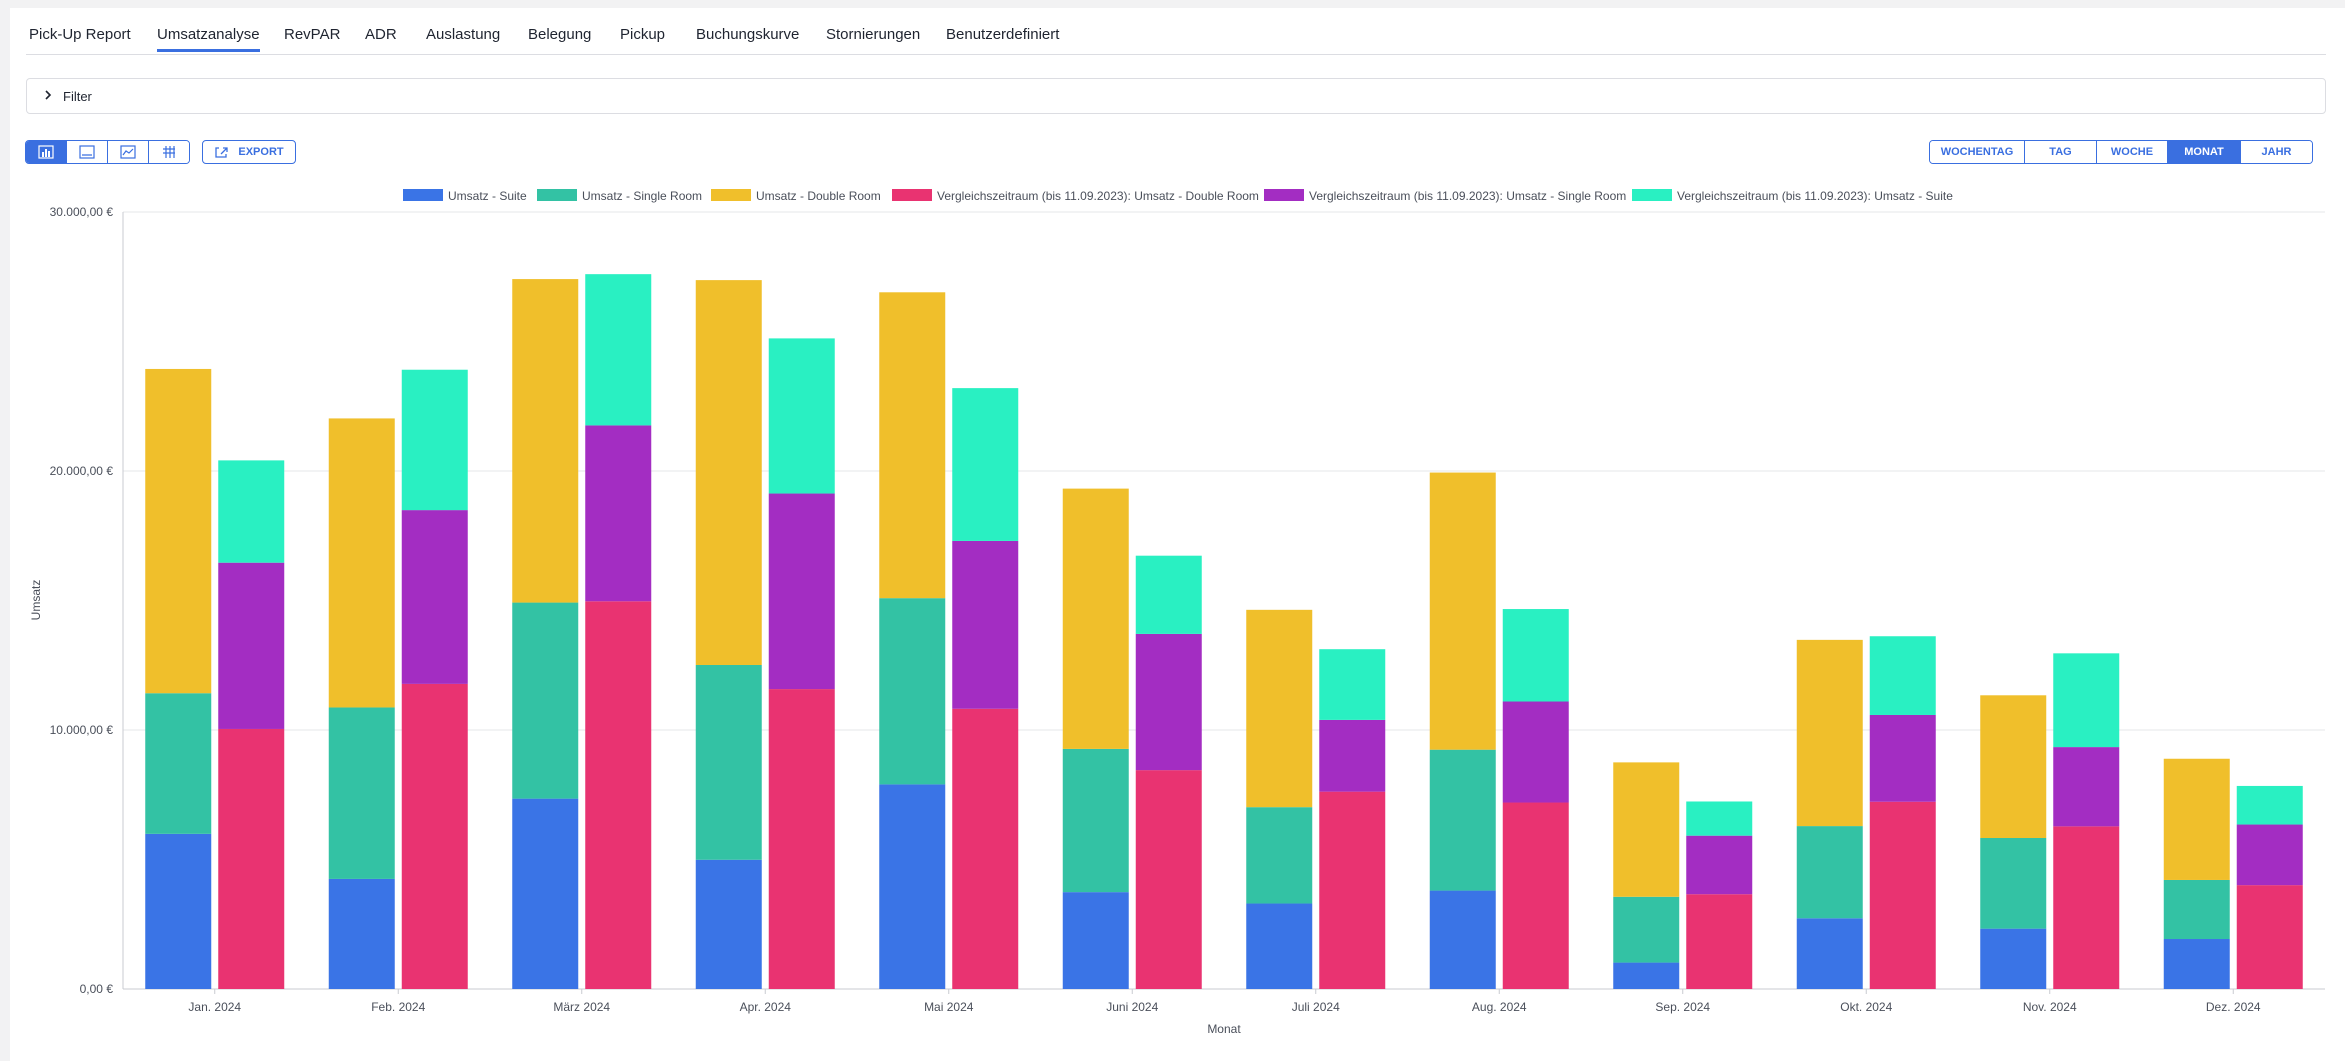 This screenshot has width=2345, height=1061. What do you see at coordinates (643, 34) in the screenshot?
I see `tab-pickup: Pickup` at bounding box center [643, 34].